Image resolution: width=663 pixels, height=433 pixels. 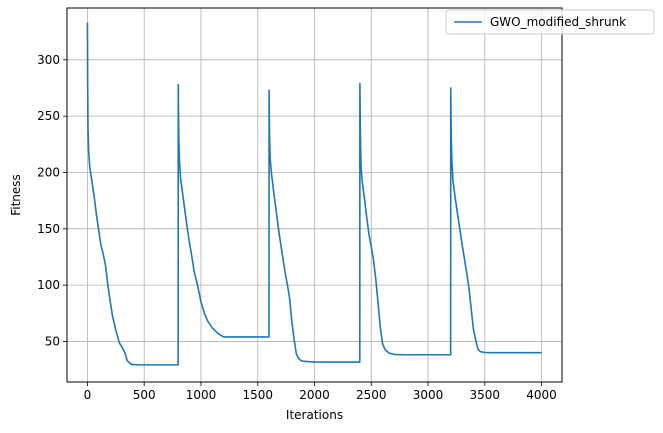 What do you see at coordinates (541, 395) in the screenshot?
I see `x-tick-label: 4000` at bounding box center [541, 395].